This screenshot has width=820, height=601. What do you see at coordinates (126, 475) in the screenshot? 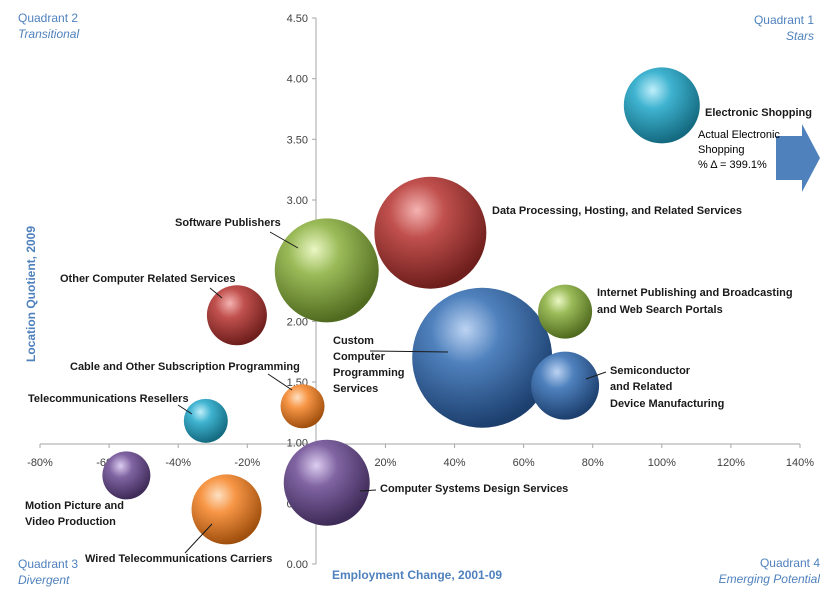
I see `bubble-motion-picture-and-video-production` at bounding box center [126, 475].